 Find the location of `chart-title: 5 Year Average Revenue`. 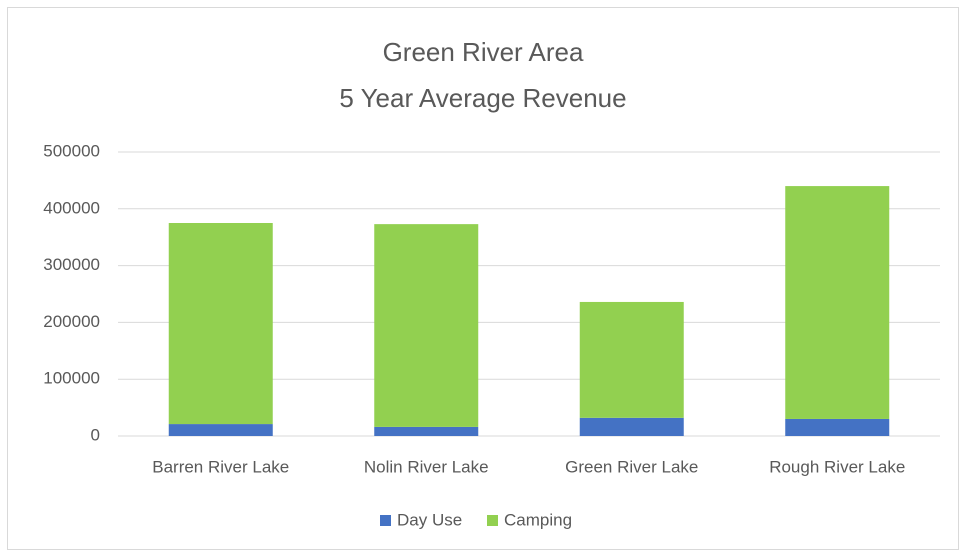

chart-title: 5 Year Average Revenue is located at coordinates (482, 98).